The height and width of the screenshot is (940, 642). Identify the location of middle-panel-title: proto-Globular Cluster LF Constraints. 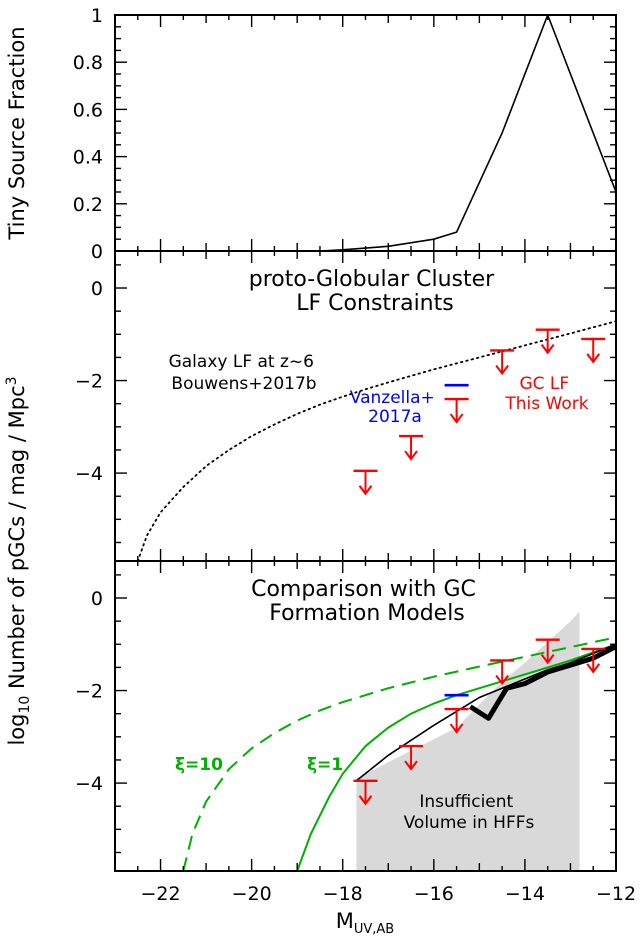
(375, 291).